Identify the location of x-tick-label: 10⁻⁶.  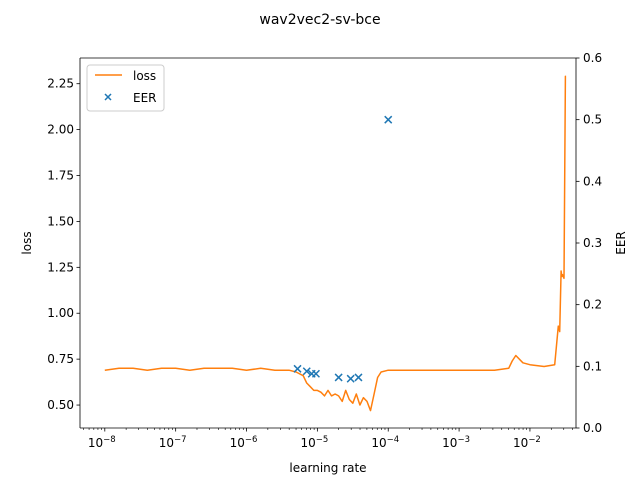
(244, 442).